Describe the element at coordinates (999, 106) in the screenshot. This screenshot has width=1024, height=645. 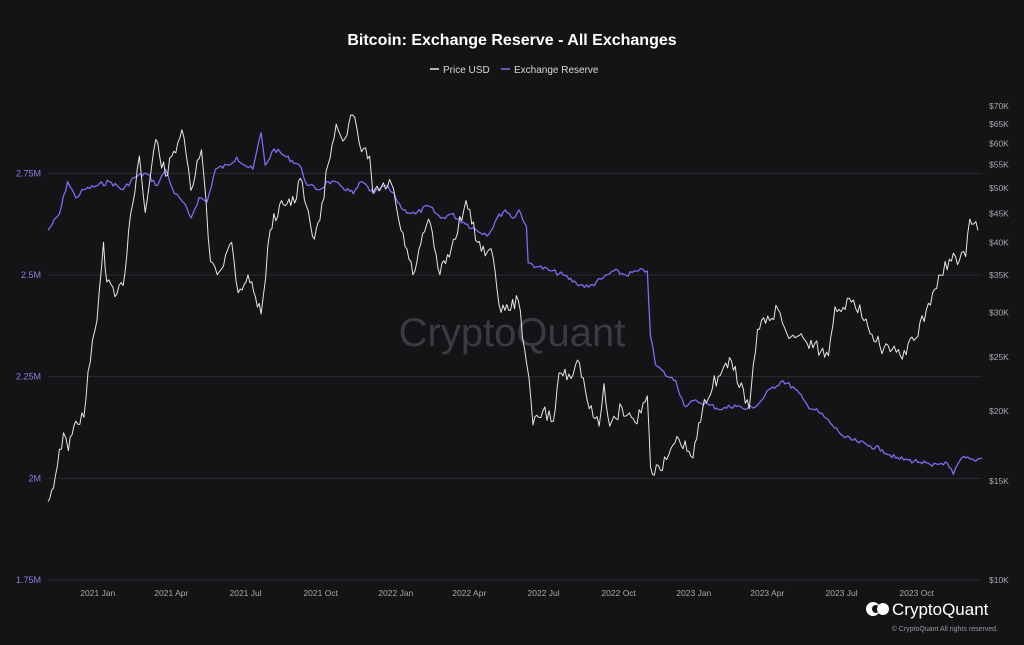
I see `y-right-tick-label: $70K` at that location.